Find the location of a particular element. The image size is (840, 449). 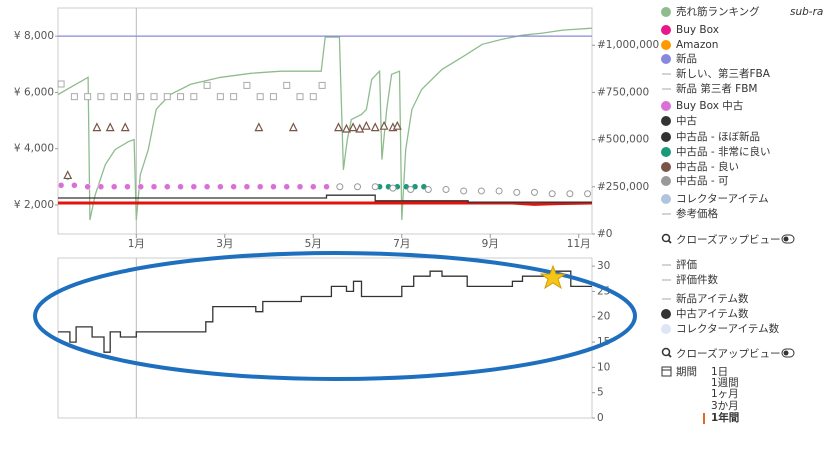

legend-label: 参考価格 is located at coordinates (697, 213).